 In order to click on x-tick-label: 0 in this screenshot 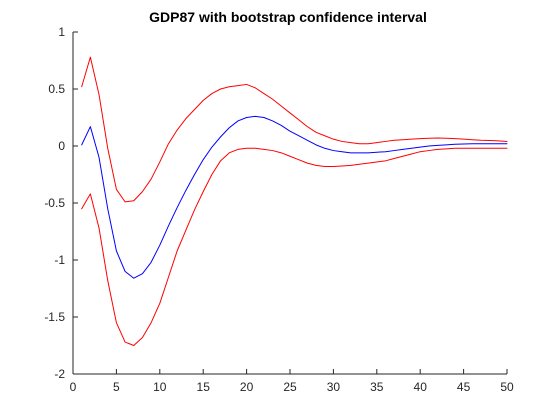, I will do `click(73, 387)`.